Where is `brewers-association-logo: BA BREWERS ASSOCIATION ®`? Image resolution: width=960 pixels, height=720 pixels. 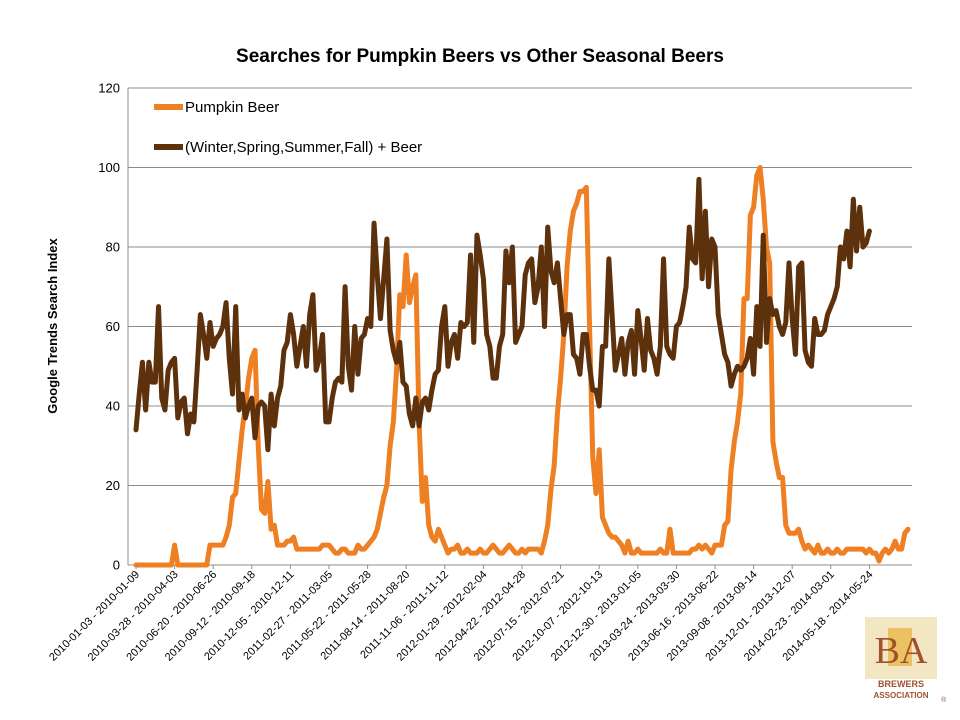 brewers-association-logo: BA BREWERS ASSOCIATION ® is located at coordinates (906, 660).